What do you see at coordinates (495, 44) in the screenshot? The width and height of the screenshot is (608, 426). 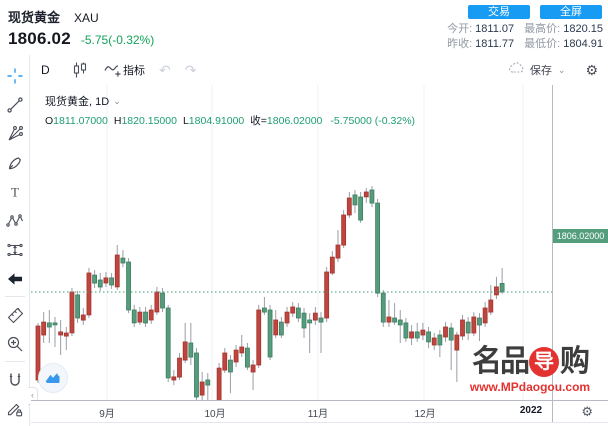 I see `prev-close-value: 1811.77` at bounding box center [495, 44].